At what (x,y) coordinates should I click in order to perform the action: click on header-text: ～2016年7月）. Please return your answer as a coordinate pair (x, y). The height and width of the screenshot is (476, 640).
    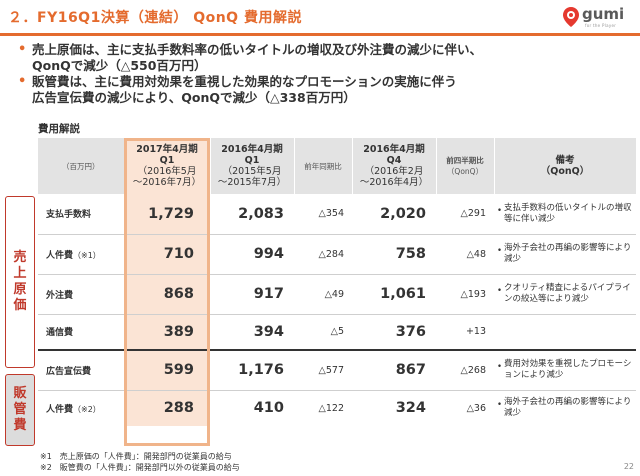
    Looking at the image, I should click on (167, 182).